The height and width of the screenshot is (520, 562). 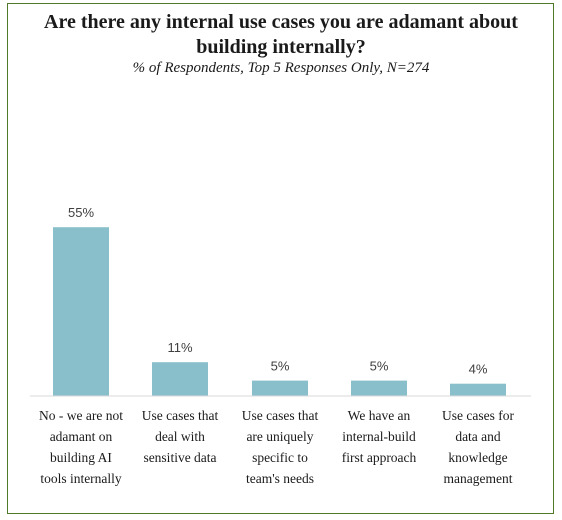 What do you see at coordinates (478, 447) in the screenshot?
I see `category-label-5: Use cases for data and knowledge management` at bounding box center [478, 447].